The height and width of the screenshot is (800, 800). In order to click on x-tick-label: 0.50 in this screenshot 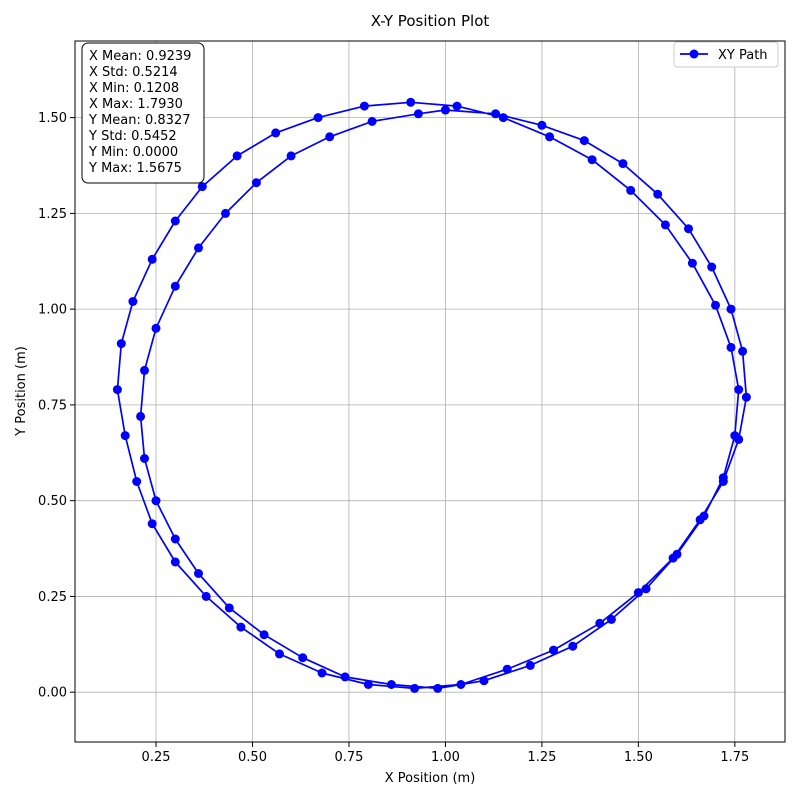, I will do `click(252, 757)`.